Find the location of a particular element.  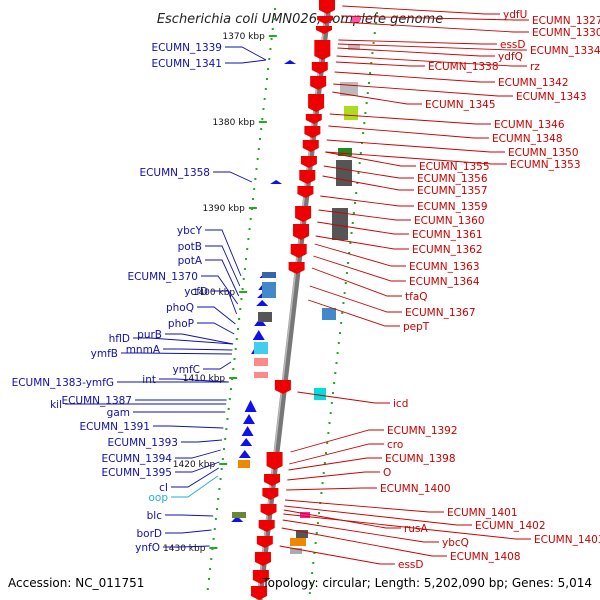

left-gene-label: potB is located at coordinates (190, 247).